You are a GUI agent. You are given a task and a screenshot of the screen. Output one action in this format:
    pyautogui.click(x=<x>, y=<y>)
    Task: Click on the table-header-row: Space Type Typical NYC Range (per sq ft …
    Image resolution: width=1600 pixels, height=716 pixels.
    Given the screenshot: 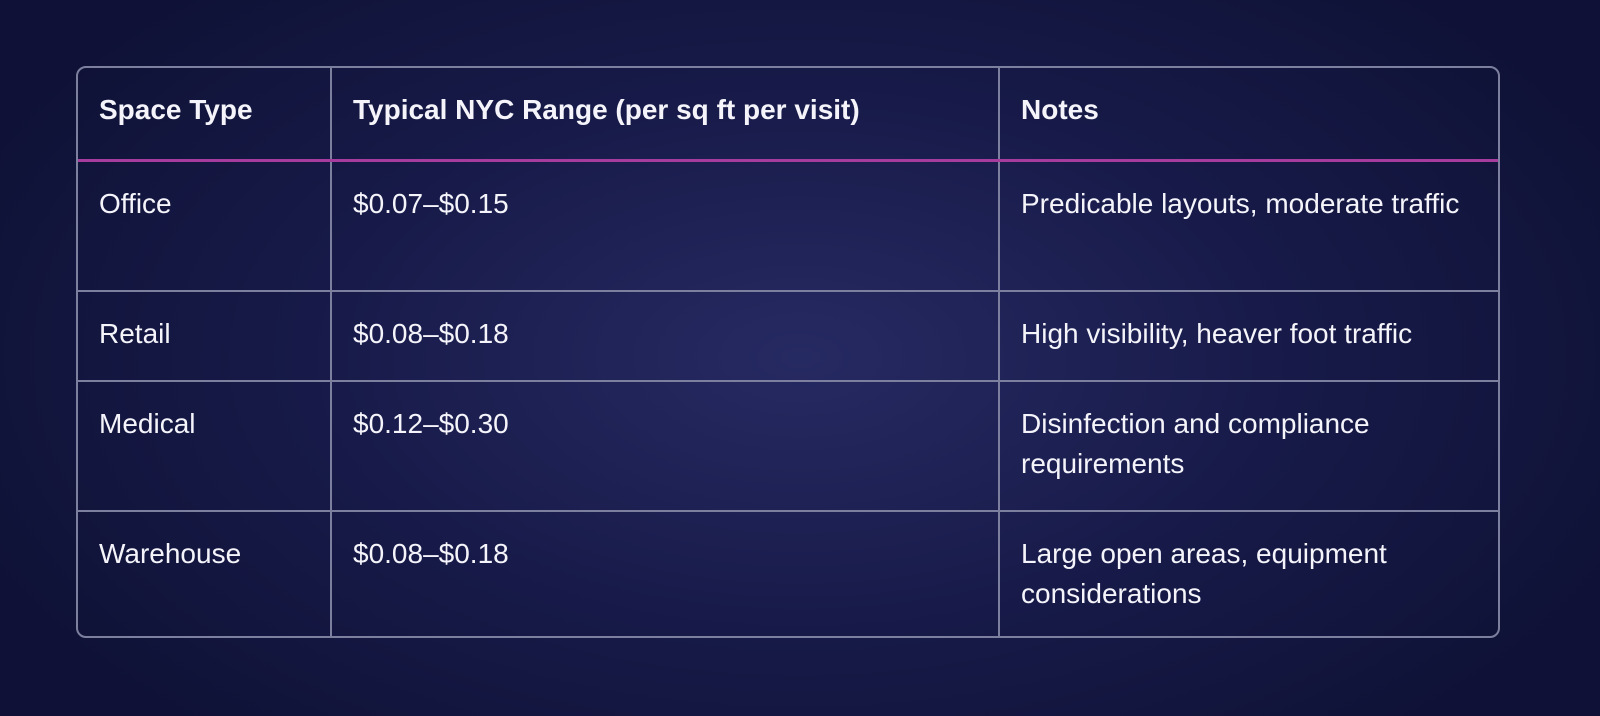 What is the action you would take?
    pyautogui.click(x=788, y=113)
    